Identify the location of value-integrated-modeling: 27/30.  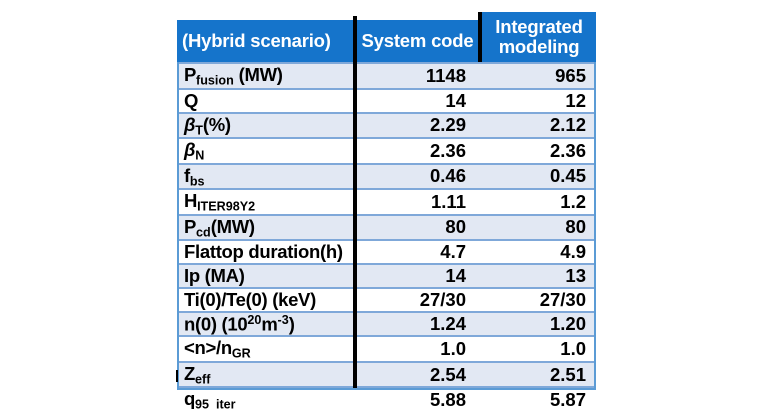
(562, 300).